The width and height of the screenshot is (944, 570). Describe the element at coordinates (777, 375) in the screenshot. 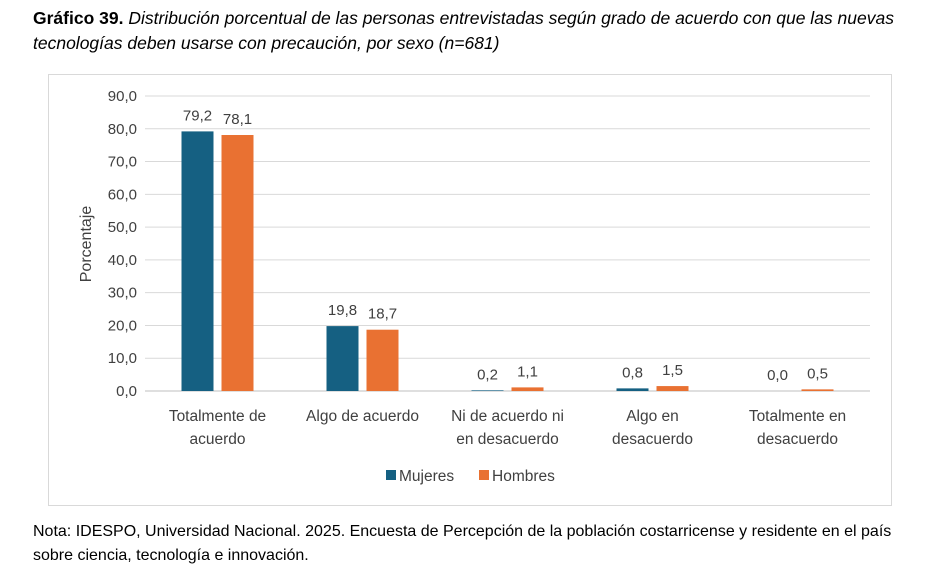

I see `data-label: 0,0` at that location.